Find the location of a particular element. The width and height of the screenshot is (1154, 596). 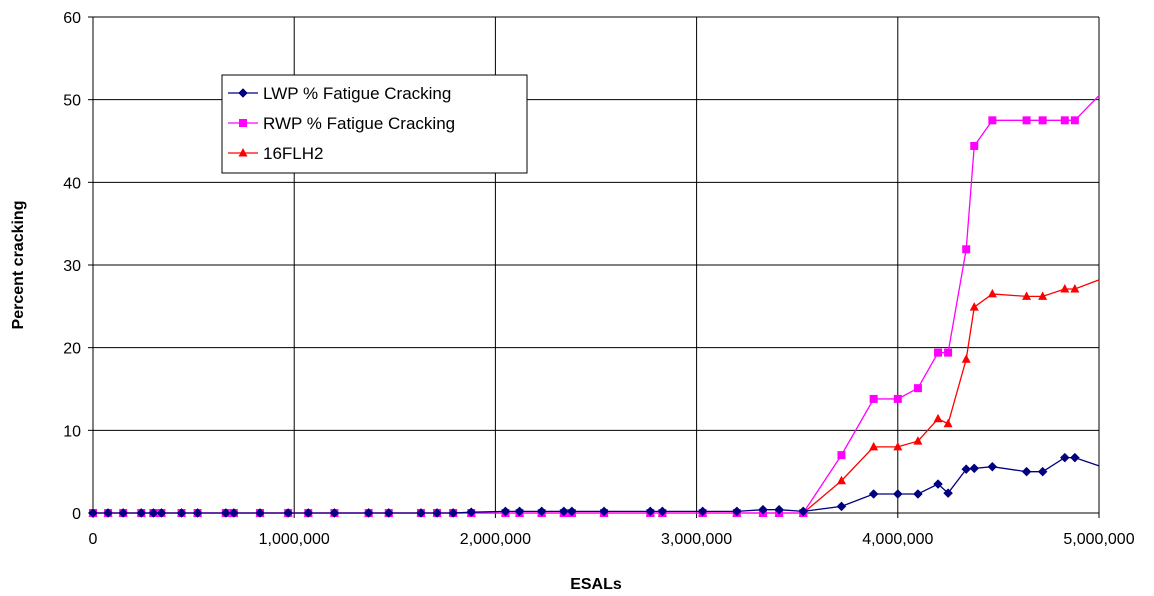

y-tick-labels: 0 10 20 30 40 50 60 is located at coordinates (72, 266).